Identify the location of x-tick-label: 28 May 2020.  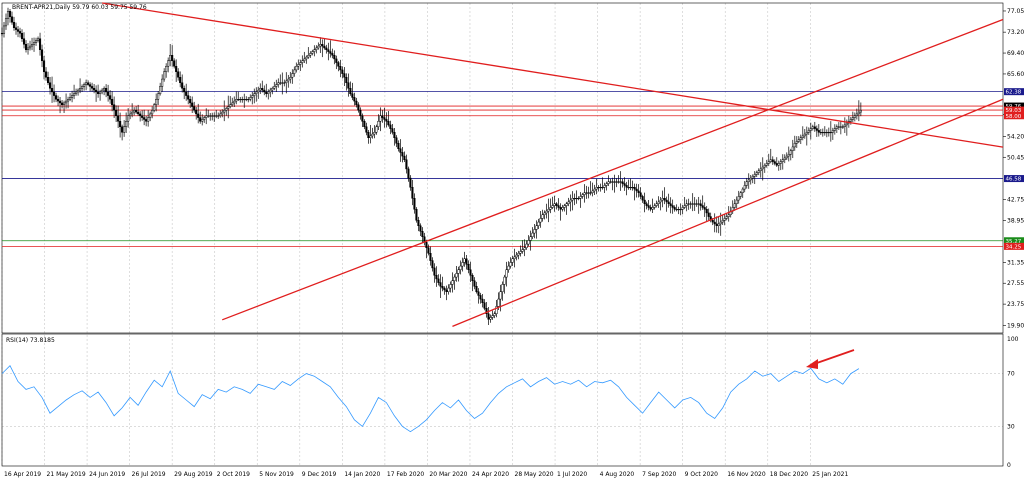
(534, 474).